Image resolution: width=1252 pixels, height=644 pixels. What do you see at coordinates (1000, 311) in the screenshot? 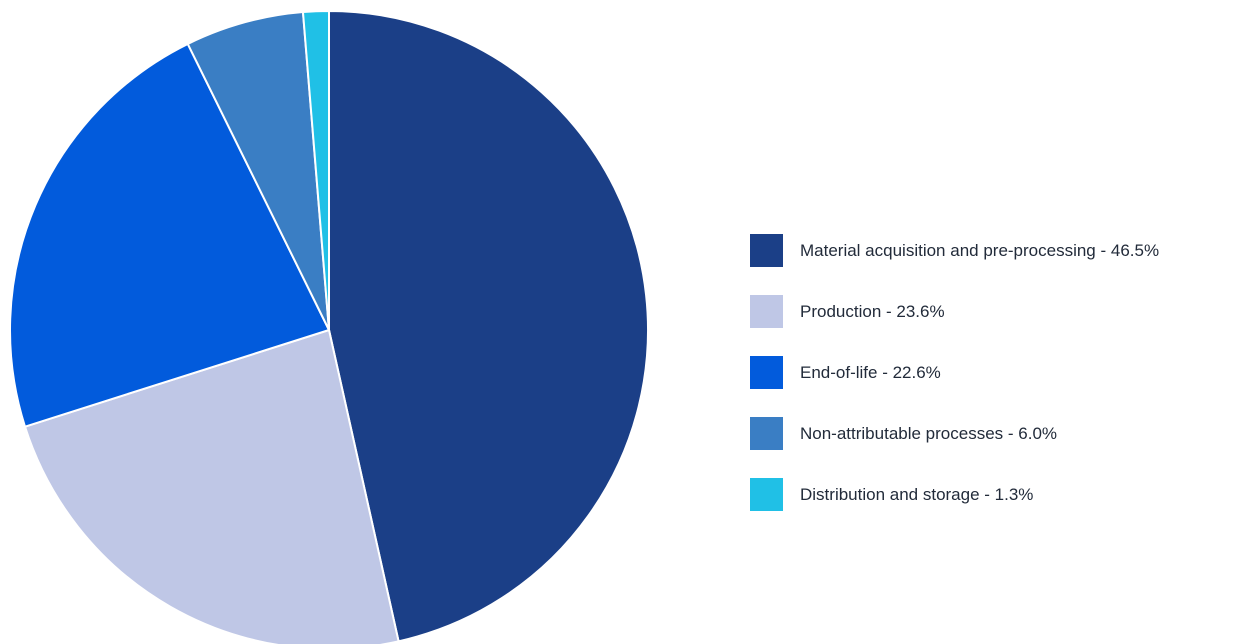
I see `legend-item-production: Production - 23.6%` at bounding box center [1000, 311].